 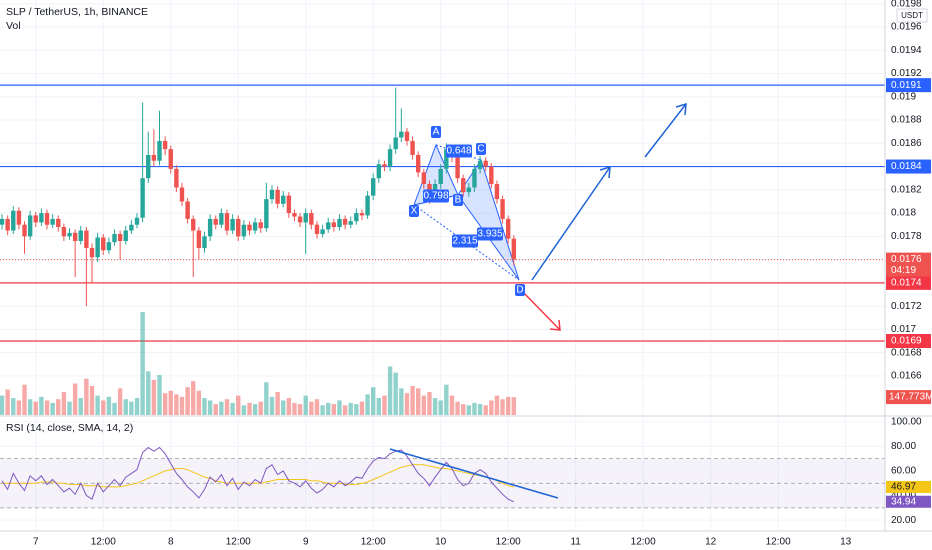 I want to click on pattern-xb, so click(x=436, y=200).